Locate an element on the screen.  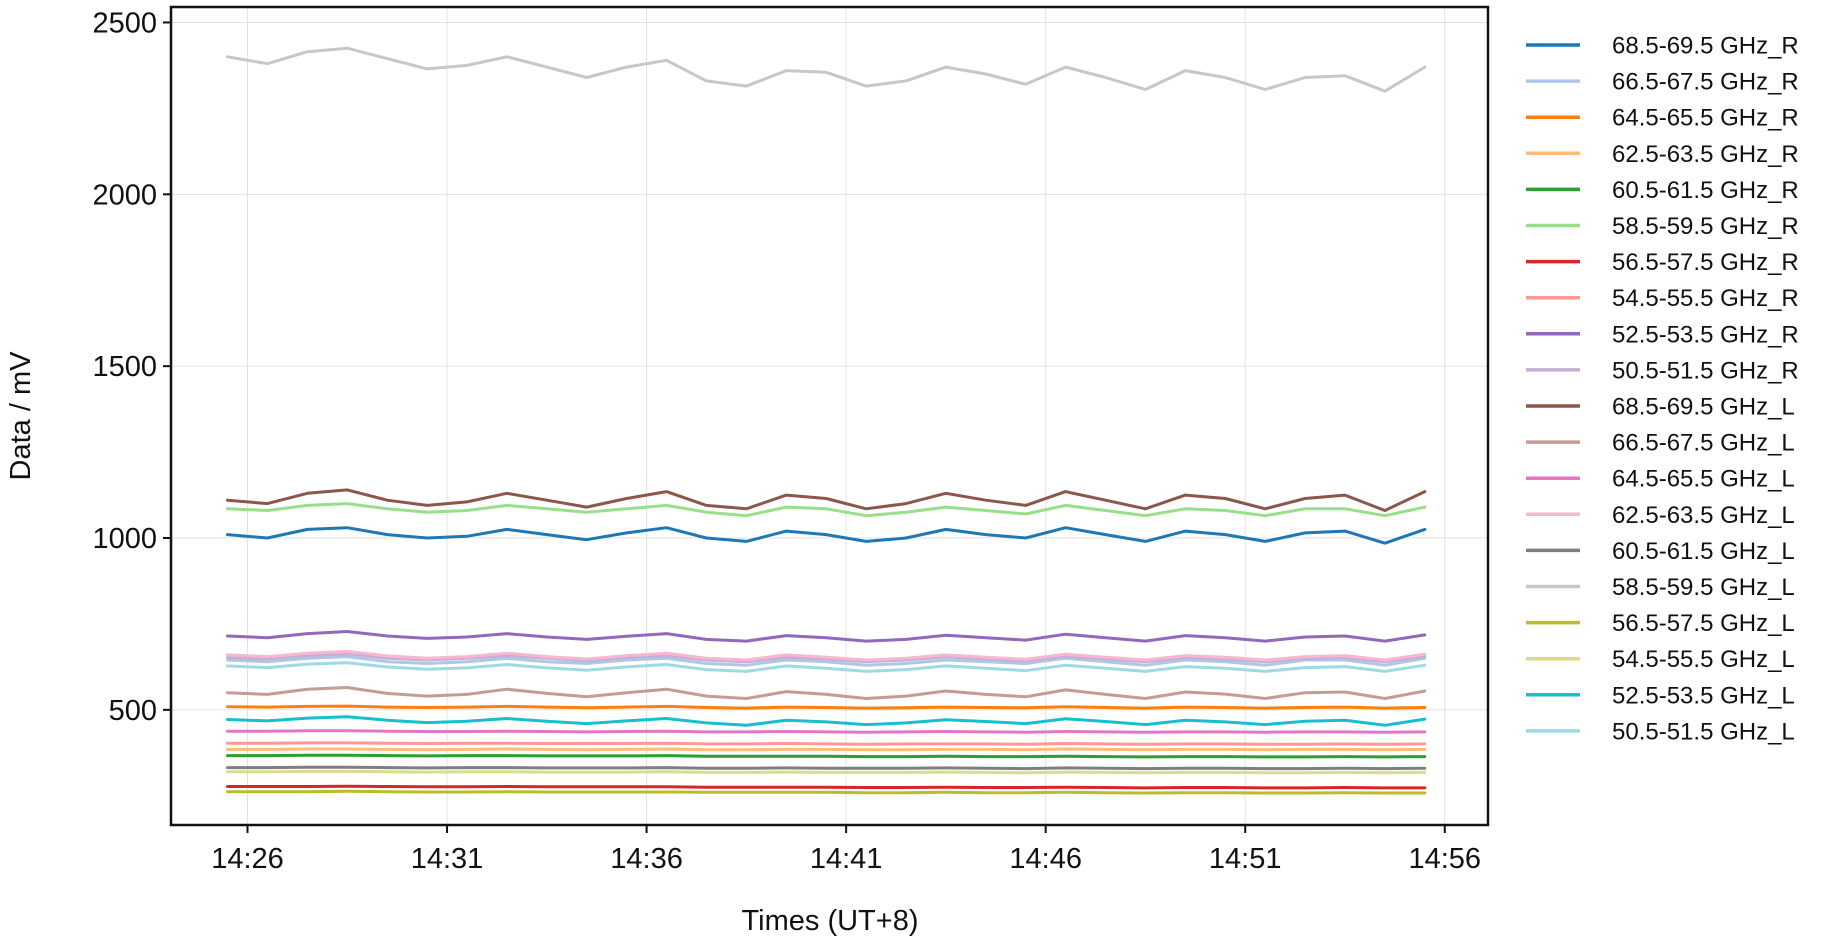
legend-label: 56.5-57.5 GHz_L is located at coordinates (1703, 623).